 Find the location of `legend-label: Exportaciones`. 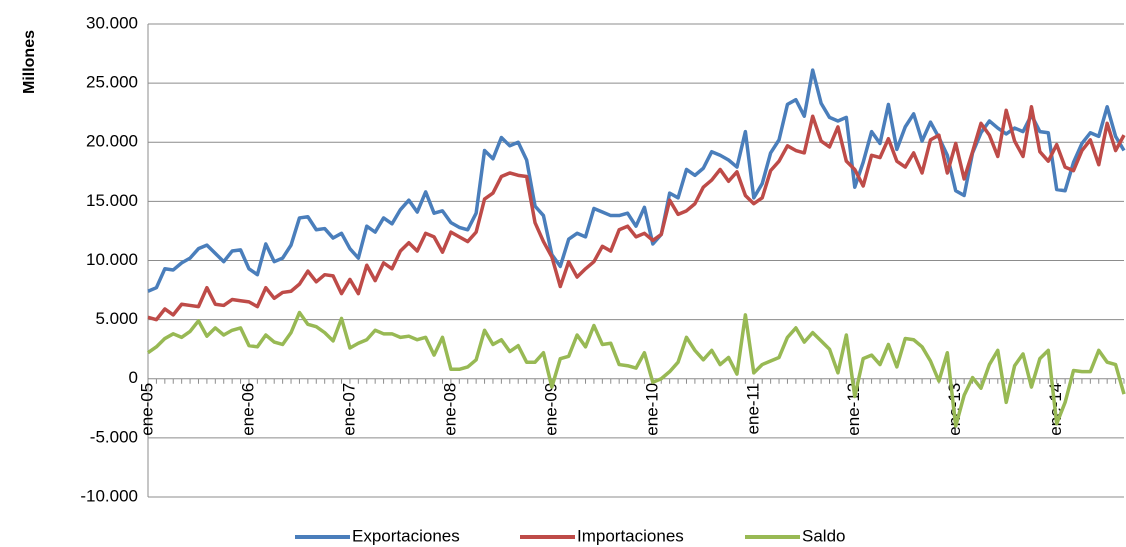

legend-label: Exportaciones is located at coordinates (406, 535).